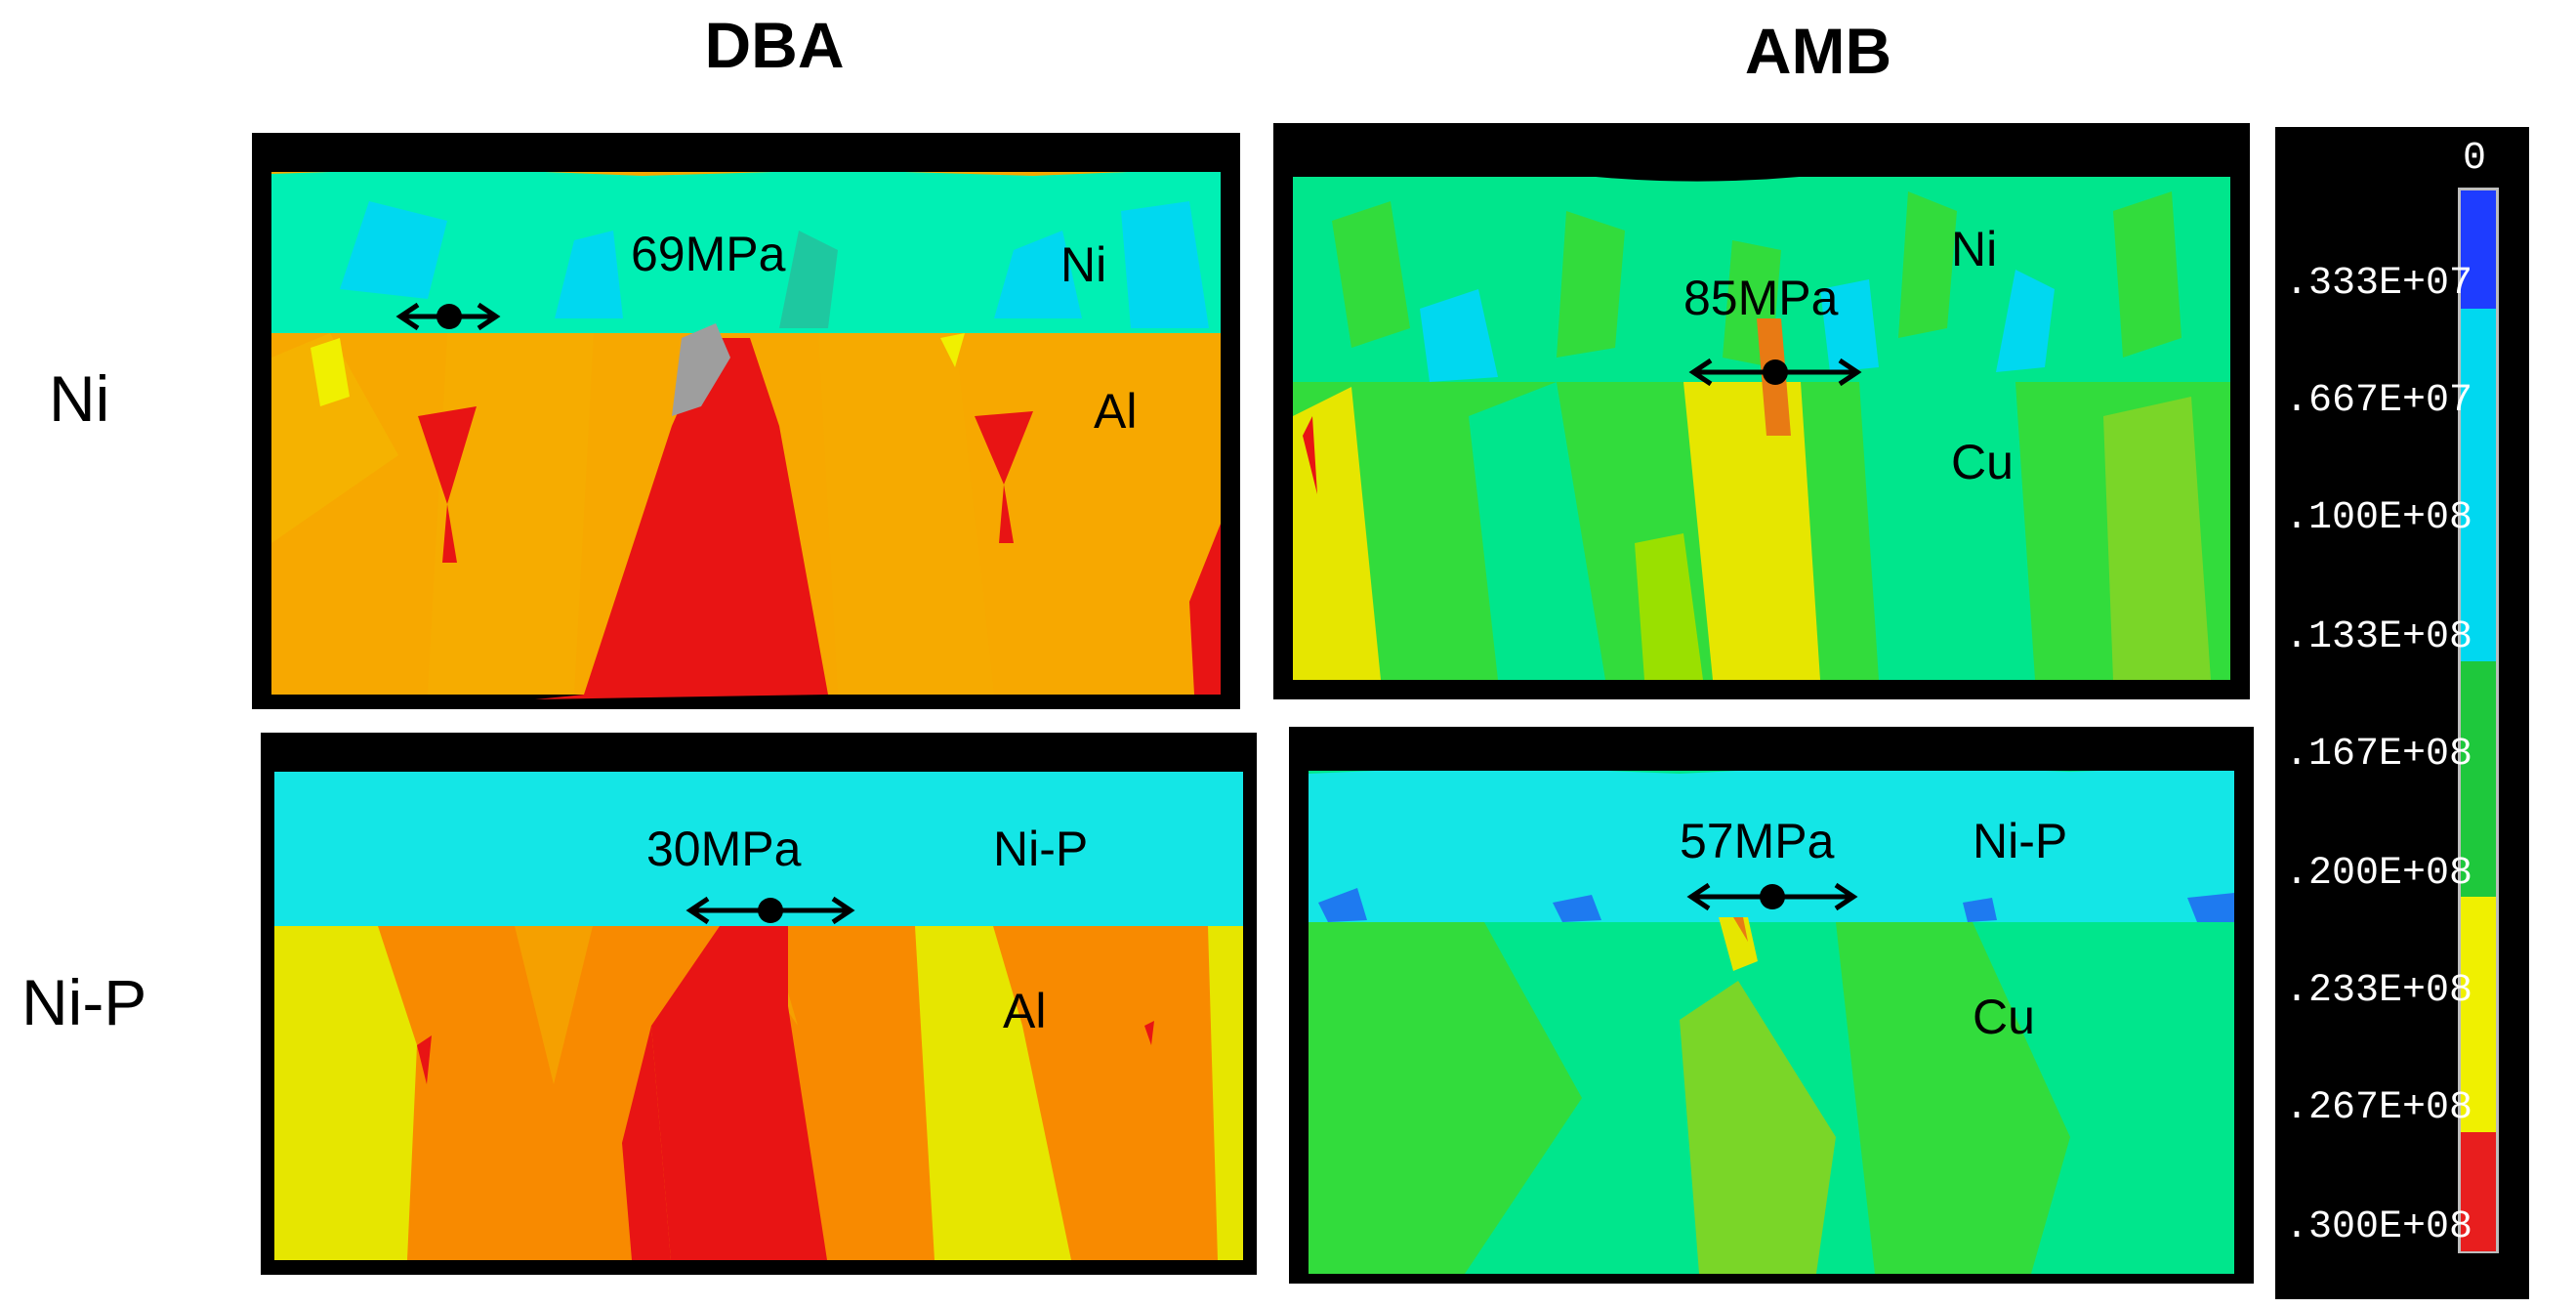 This screenshot has width=2576, height=1308. Describe the element at coordinates (2379, 874) in the screenshot. I see `color-scale-tick-label: .200E+08` at that location.